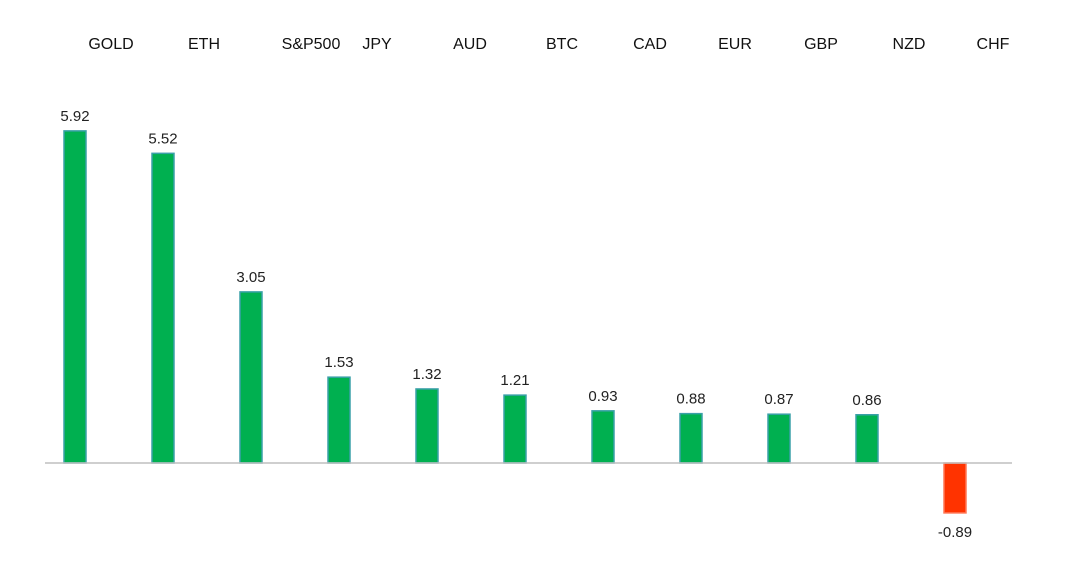  Describe the element at coordinates (250, 277) in the screenshot. I see `value-label-s-p500: 3.05` at that location.